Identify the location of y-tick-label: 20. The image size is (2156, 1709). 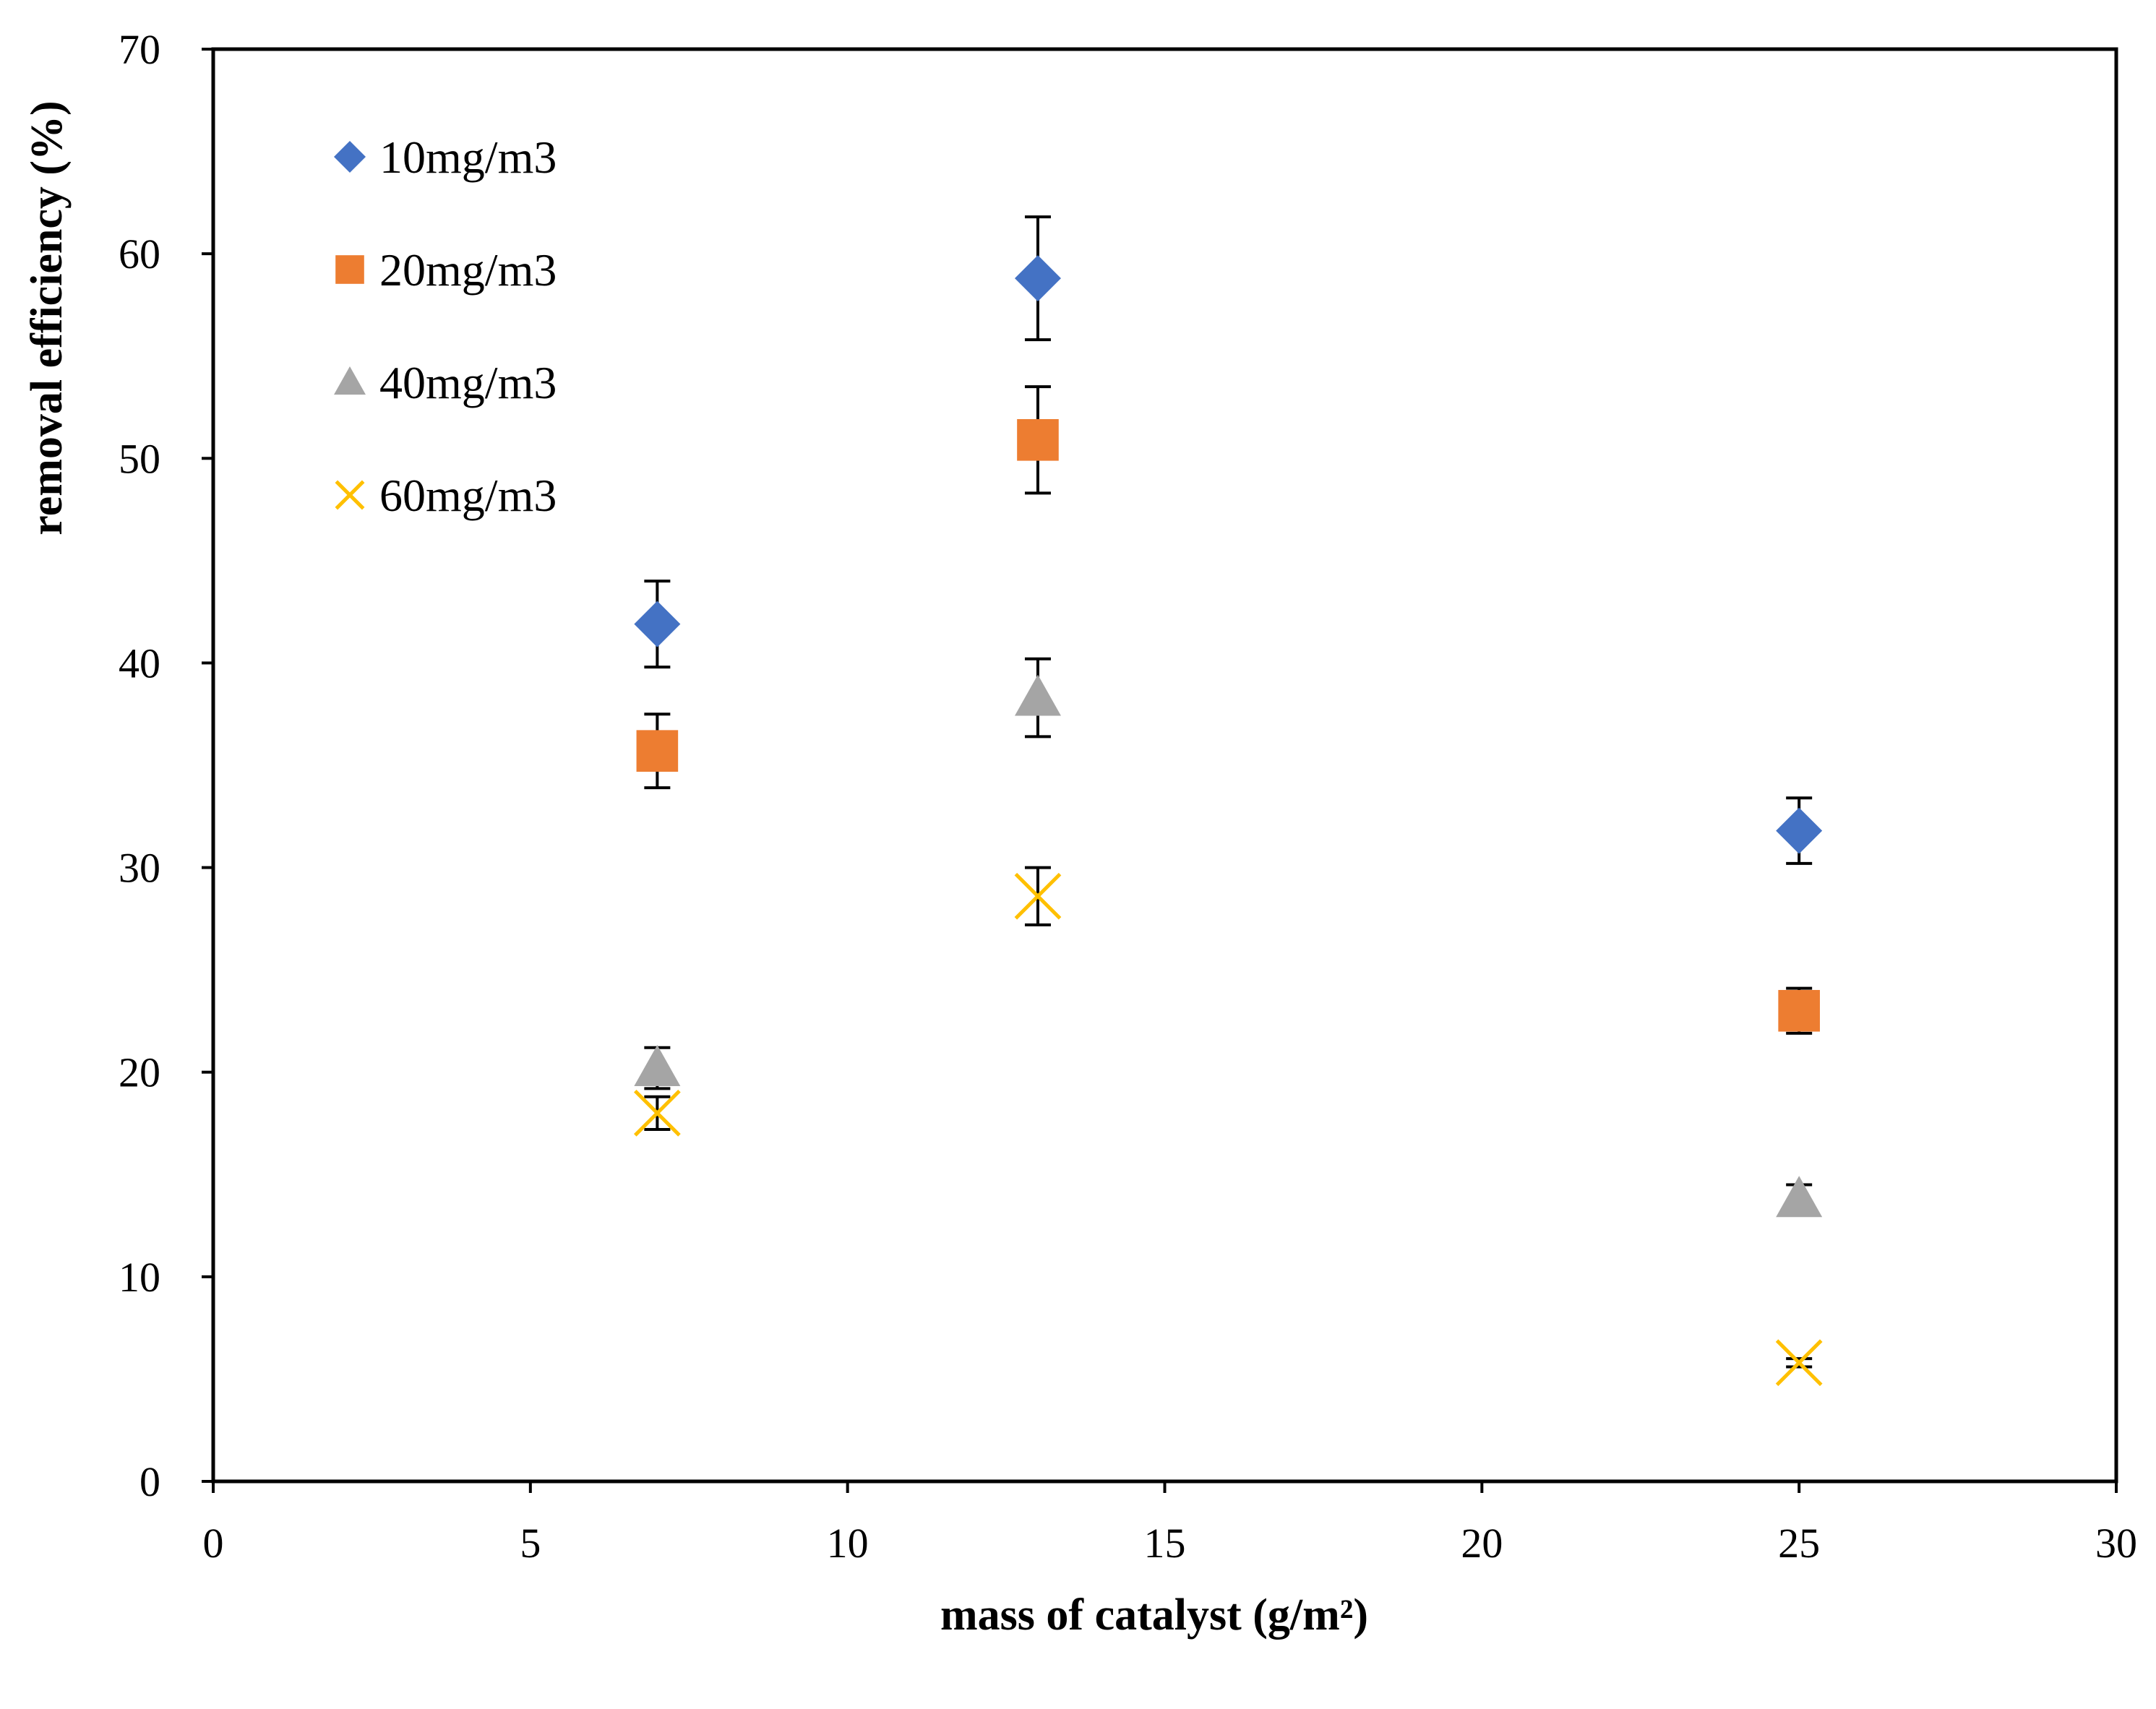
(140, 1073).